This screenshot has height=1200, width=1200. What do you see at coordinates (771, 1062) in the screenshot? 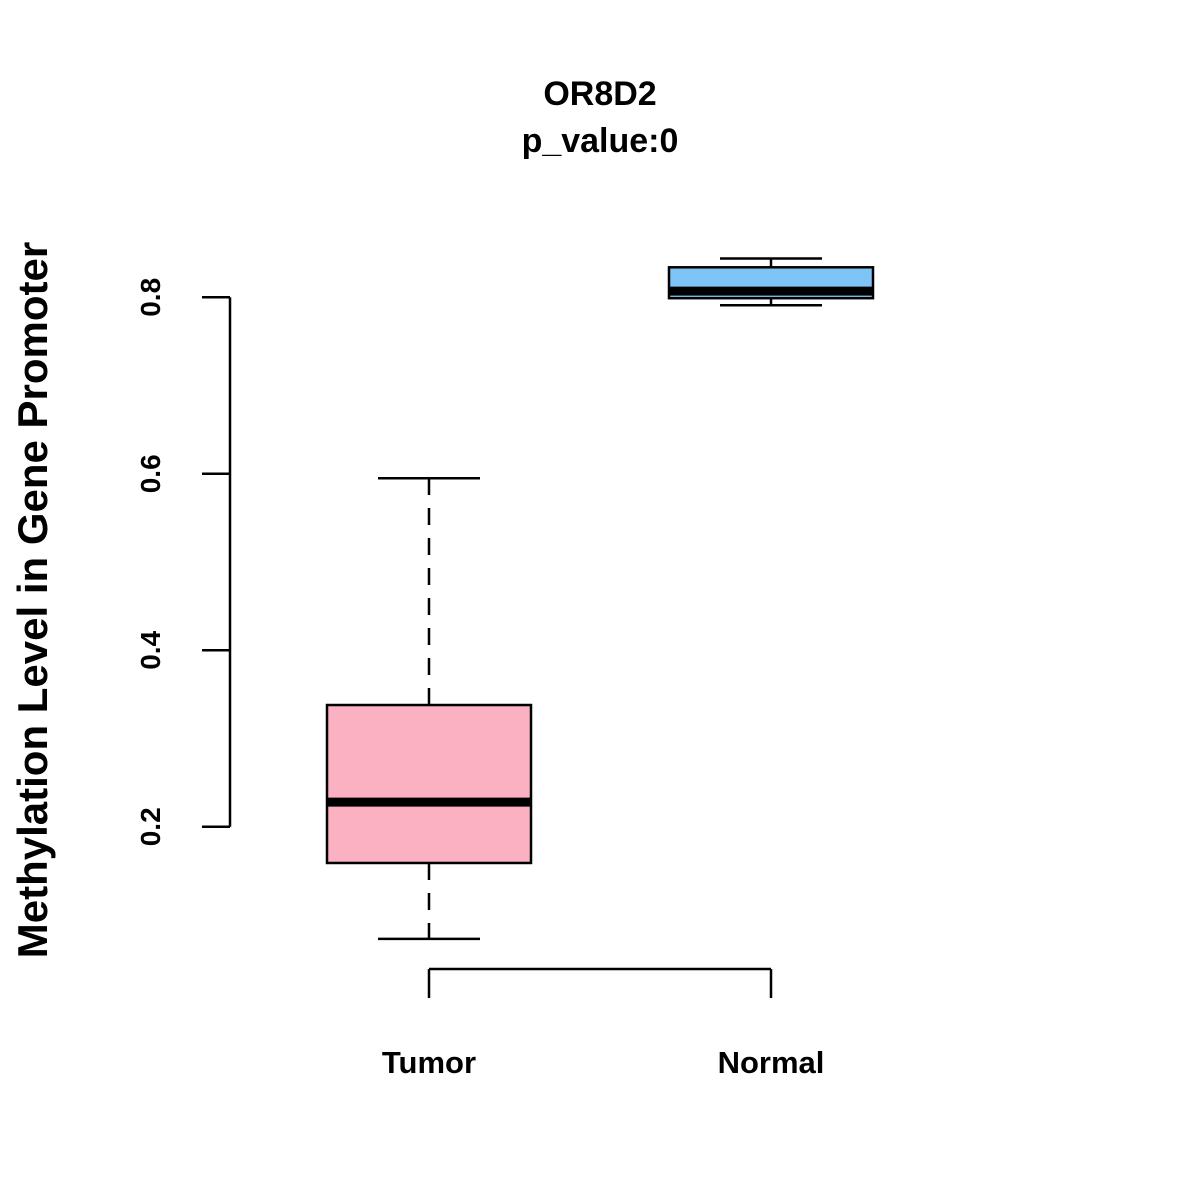
I see `x-tick-label: Normal` at bounding box center [771, 1062].